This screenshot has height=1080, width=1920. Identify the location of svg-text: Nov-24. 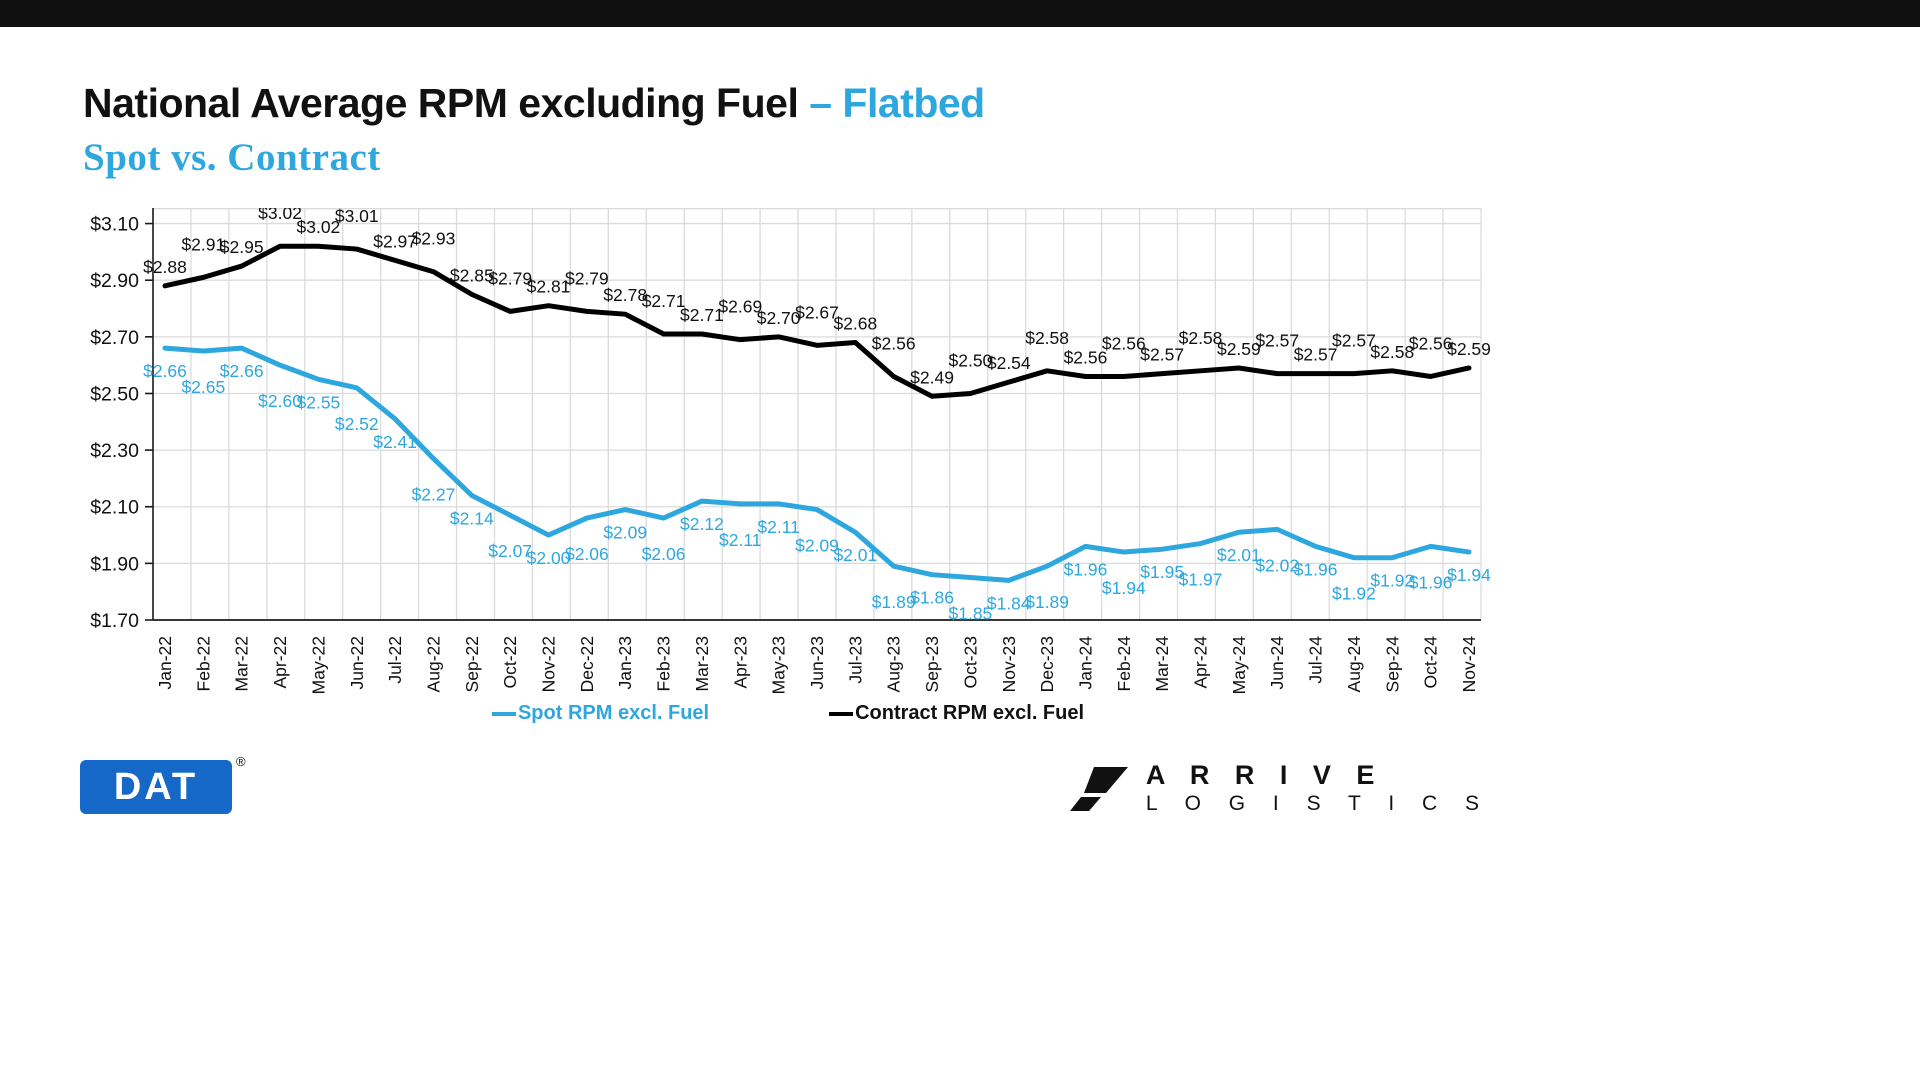
(1469, 664).